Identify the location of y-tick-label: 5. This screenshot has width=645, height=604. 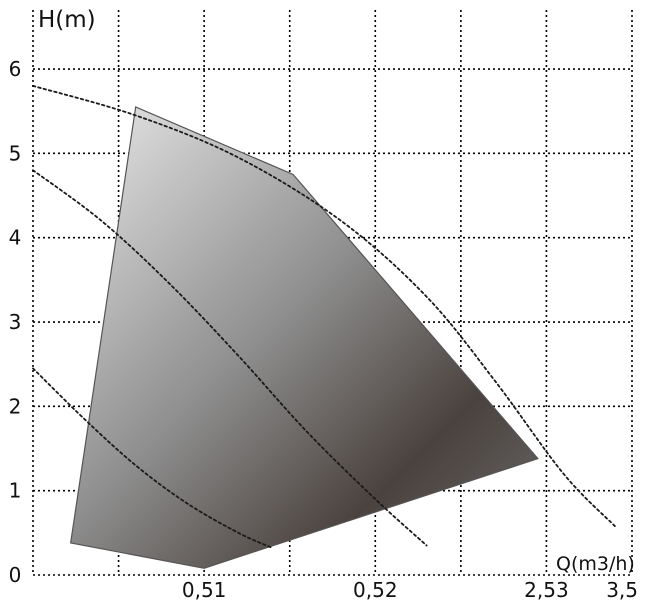
(15, 153).